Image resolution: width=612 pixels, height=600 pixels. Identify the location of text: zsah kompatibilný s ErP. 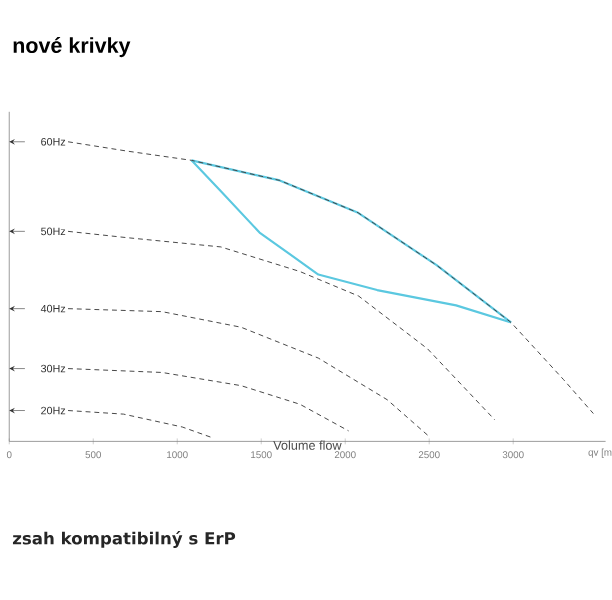
(124, 539).